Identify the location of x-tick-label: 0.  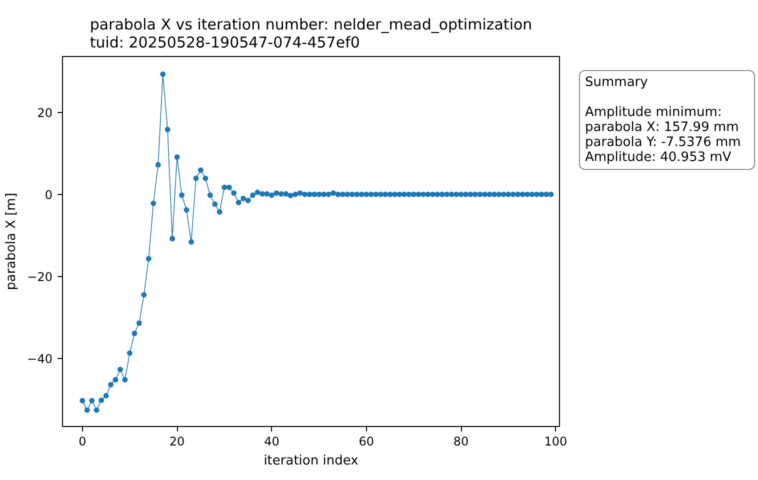
(82, 441).